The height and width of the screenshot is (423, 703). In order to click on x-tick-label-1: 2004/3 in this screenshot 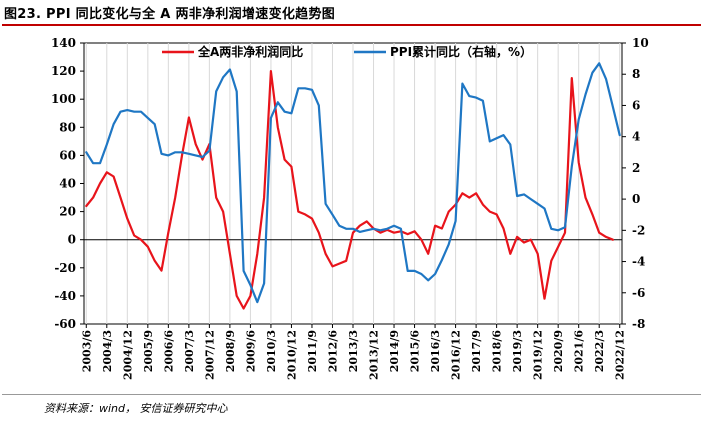, I will do `click(107, 351)`.